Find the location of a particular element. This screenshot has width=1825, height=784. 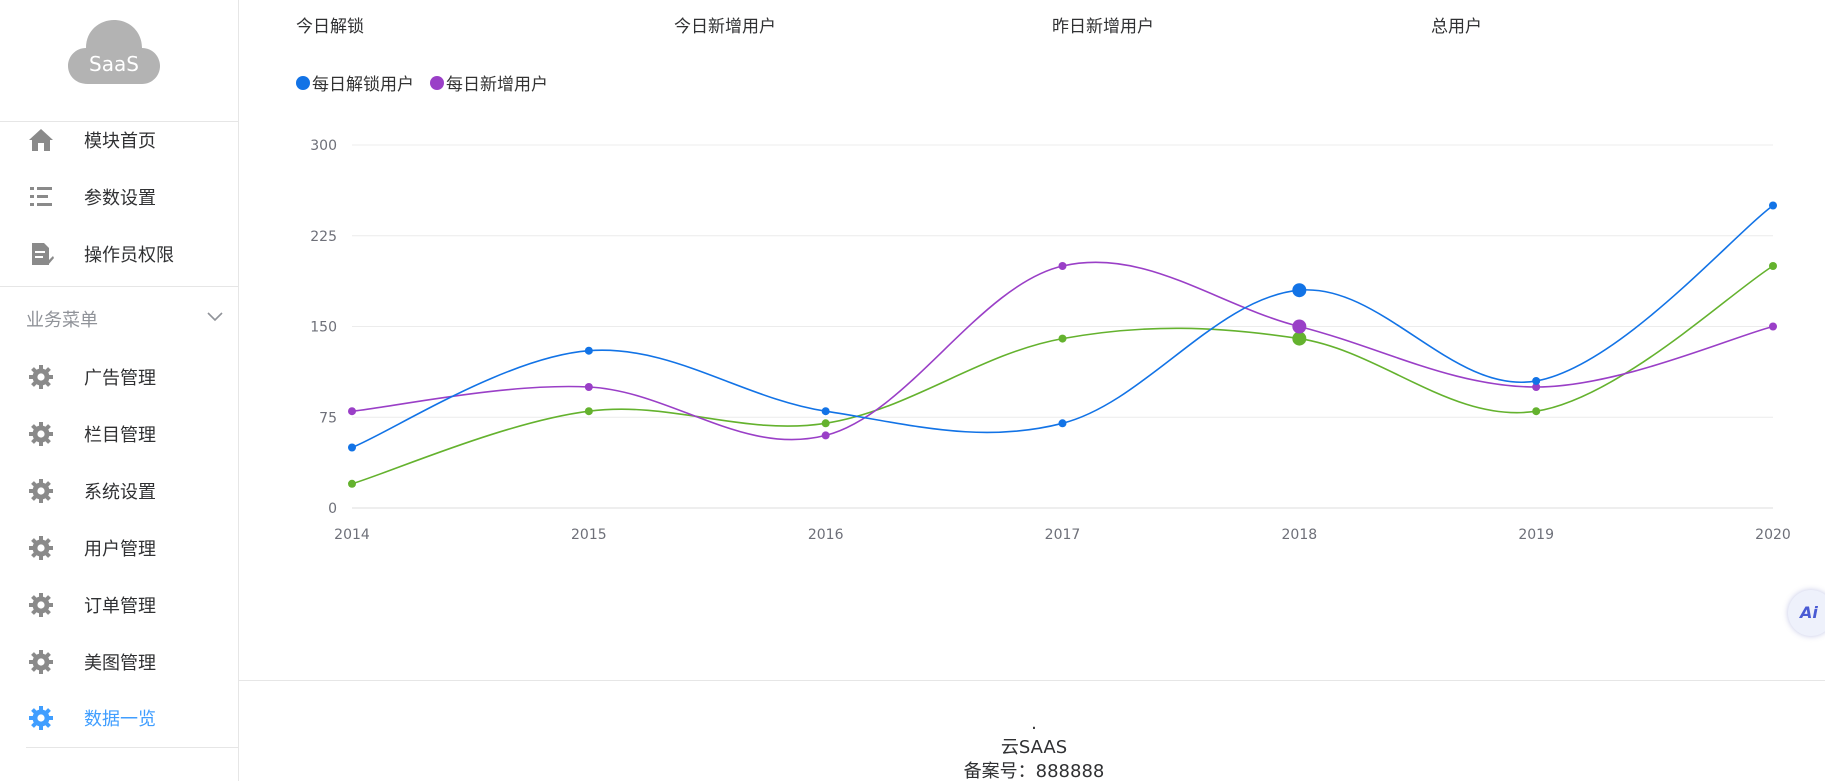

sidebar-item-label: 数据一览 is located at coordinates (120, 719).